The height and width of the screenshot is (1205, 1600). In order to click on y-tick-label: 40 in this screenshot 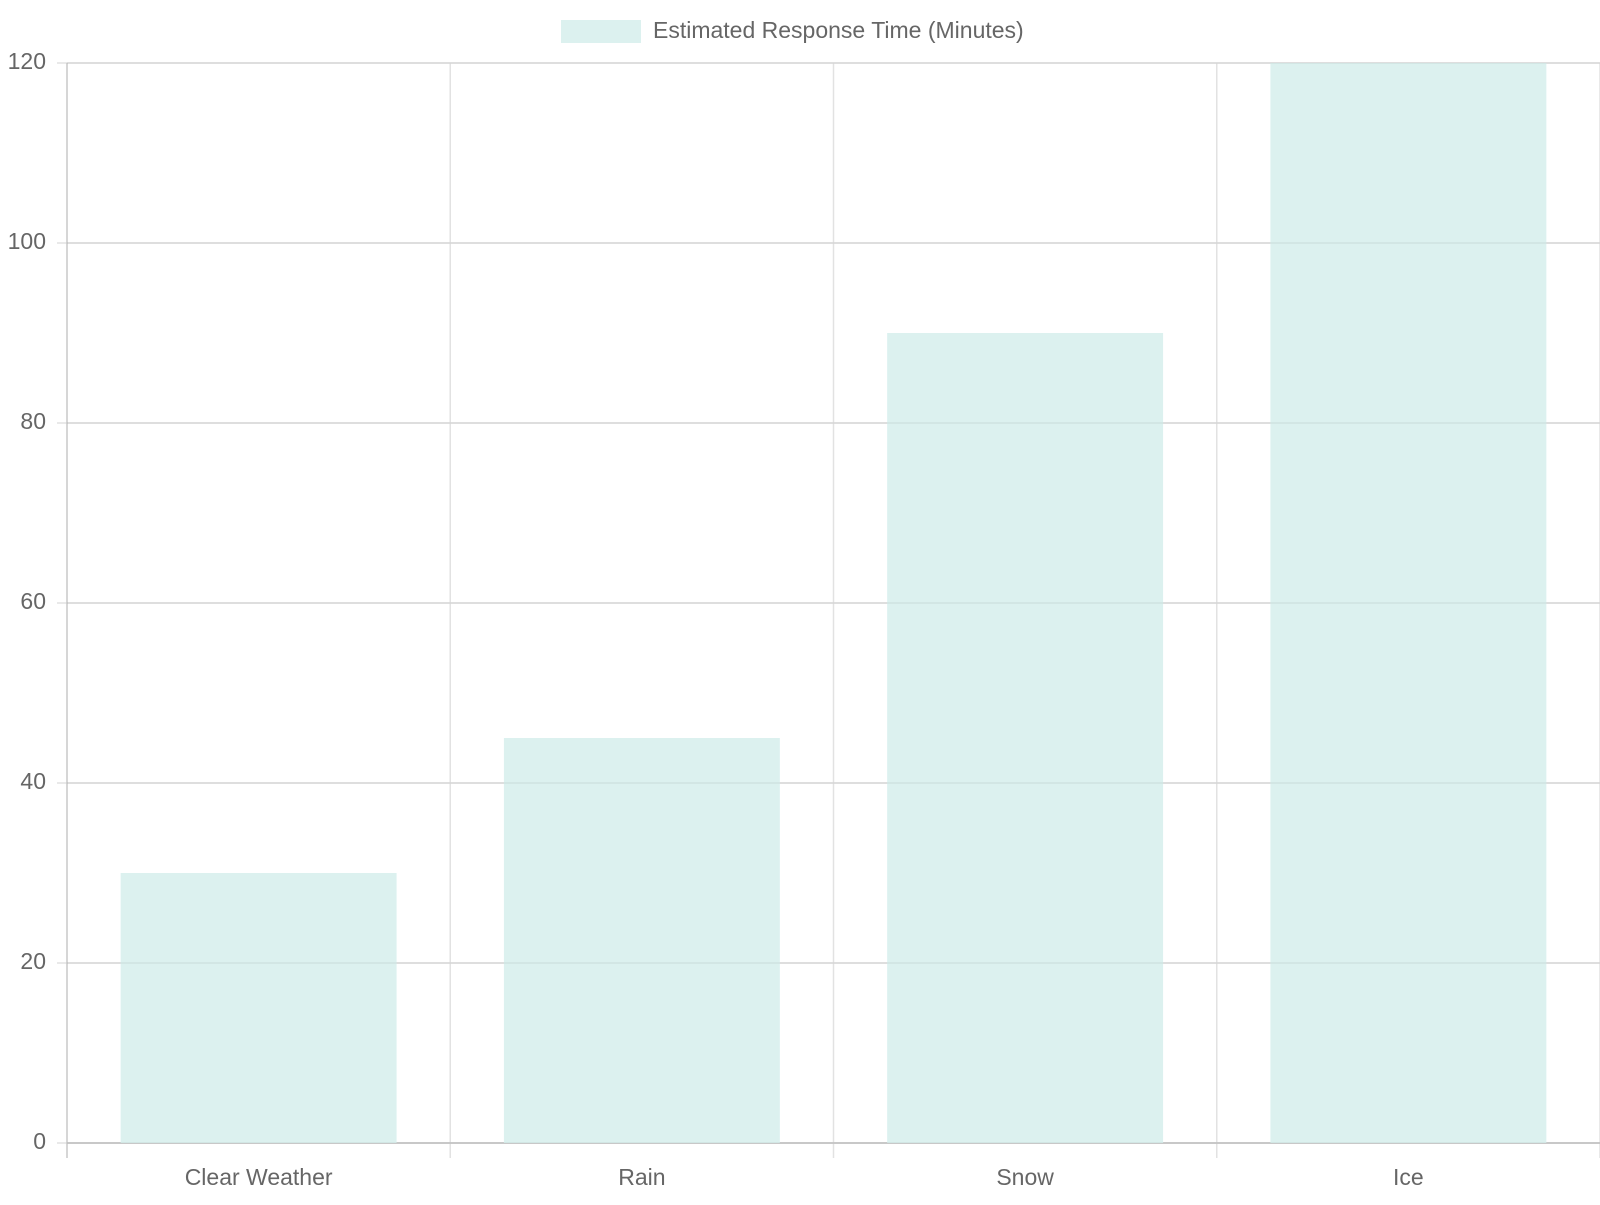, I will do `click(33, 781)`.